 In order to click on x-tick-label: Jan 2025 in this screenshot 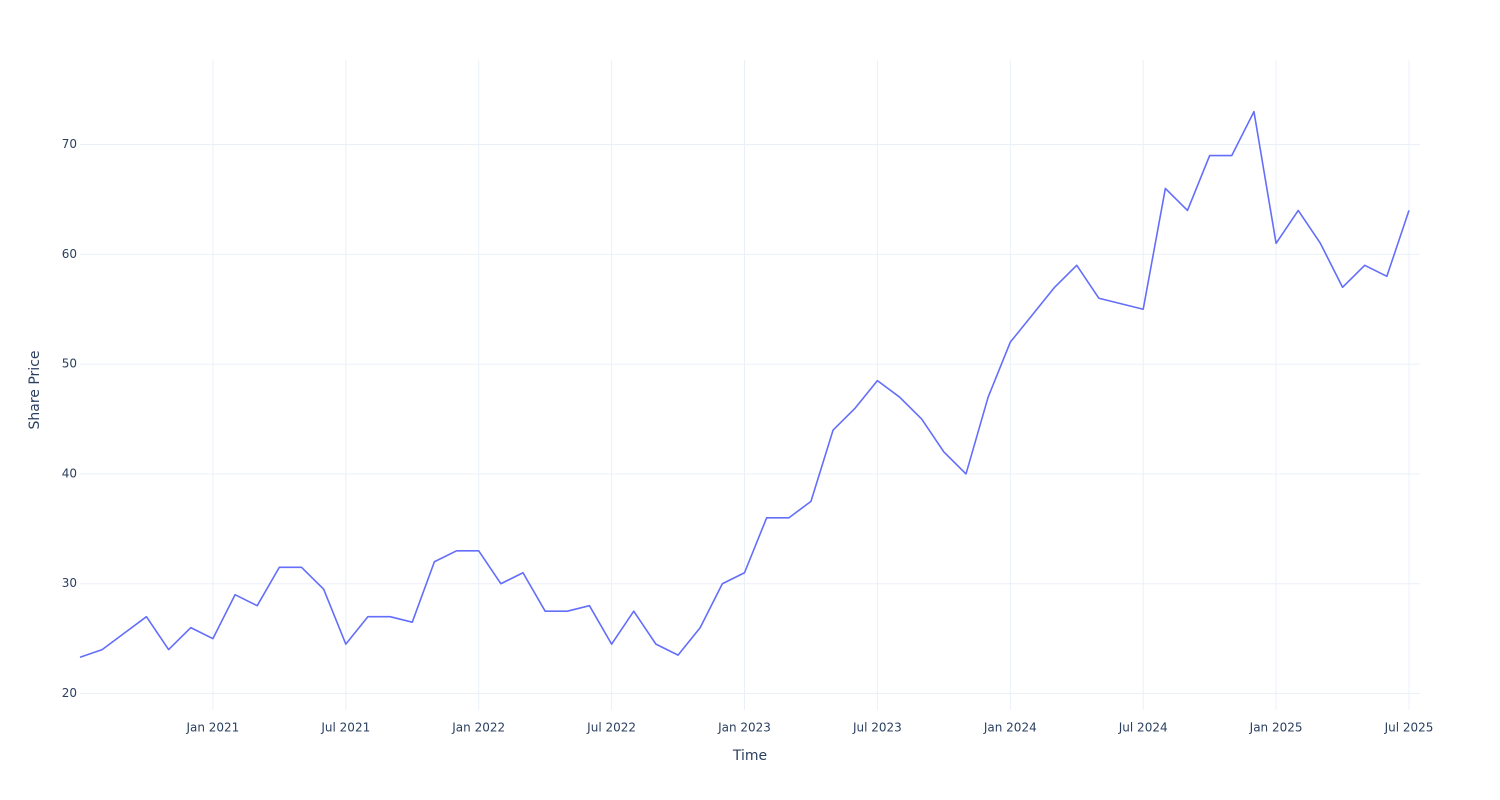, I will do `click(1276, 728)`.